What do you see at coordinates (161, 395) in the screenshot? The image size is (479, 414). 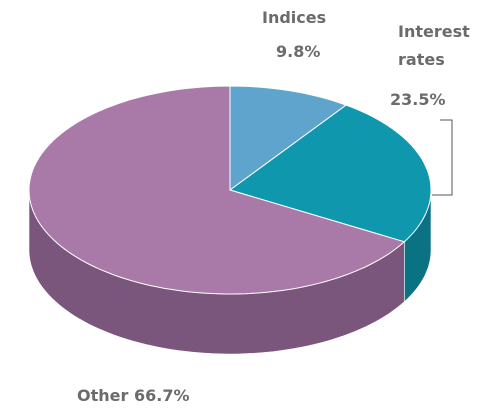 I see `slice-value-label: 66.7%` at bounding box center [161, 395].